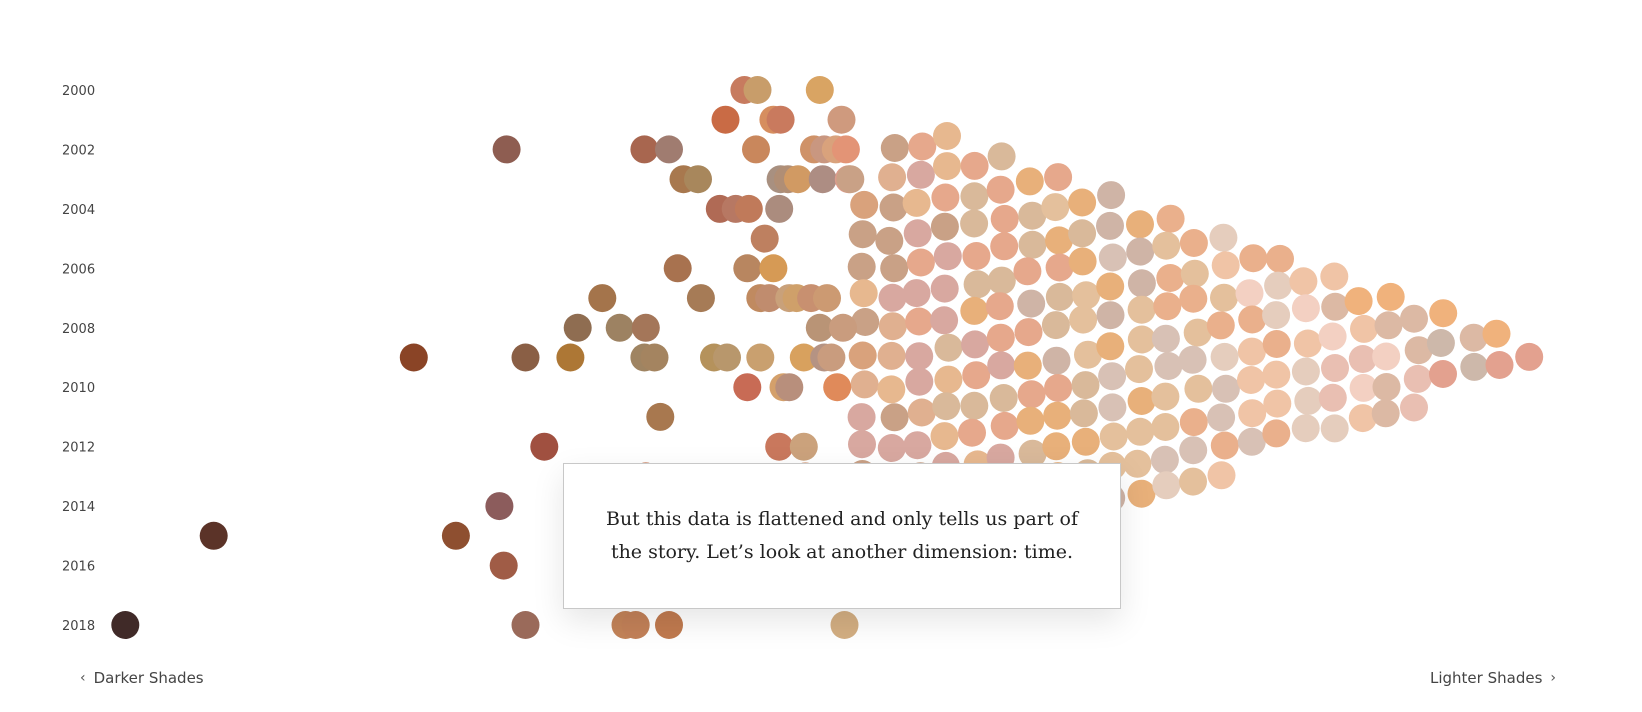  Describe the element at coordinates (78, 329) in the screenshot. I see `y-tick-label: 2008` at that location.